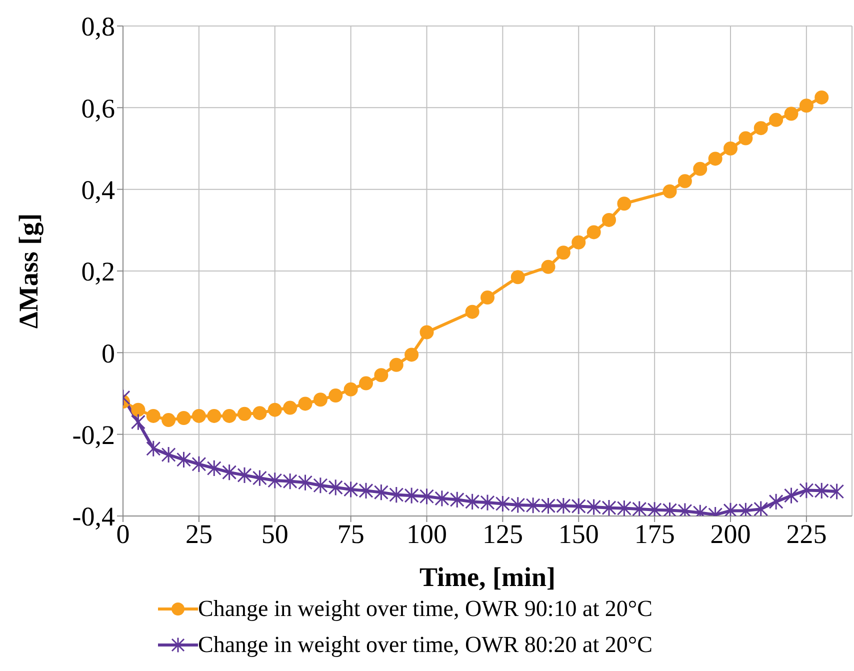  What do you see at coordinates (98, 27) in the screenshot?
I see `y-tick-label: 0,8` at bounding box center [98, 27].